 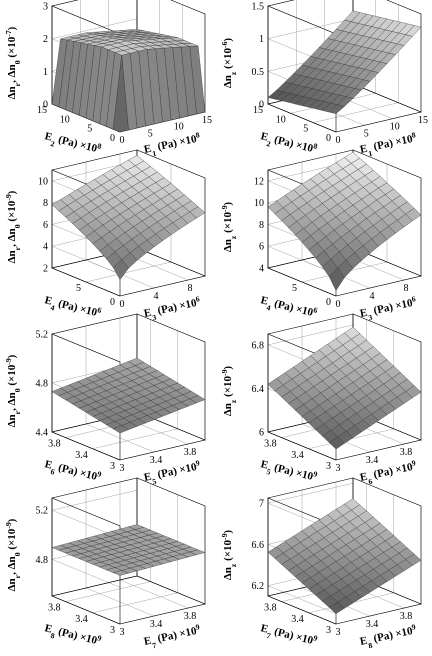 I want to click on y-axis-label: E8 (Pa) ×109, so click(x=73, y=635).